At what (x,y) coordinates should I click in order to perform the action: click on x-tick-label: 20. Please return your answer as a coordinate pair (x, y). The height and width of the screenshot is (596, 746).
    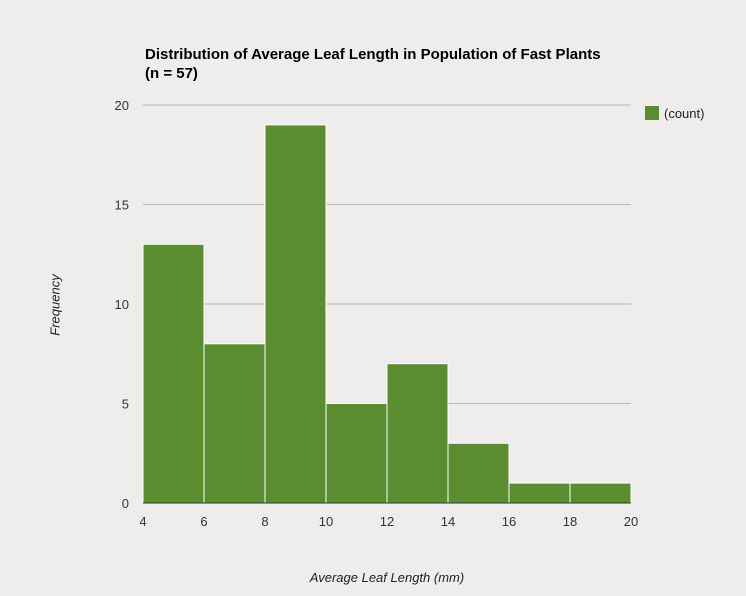
    Looking at the image, I should click on (631, 521).